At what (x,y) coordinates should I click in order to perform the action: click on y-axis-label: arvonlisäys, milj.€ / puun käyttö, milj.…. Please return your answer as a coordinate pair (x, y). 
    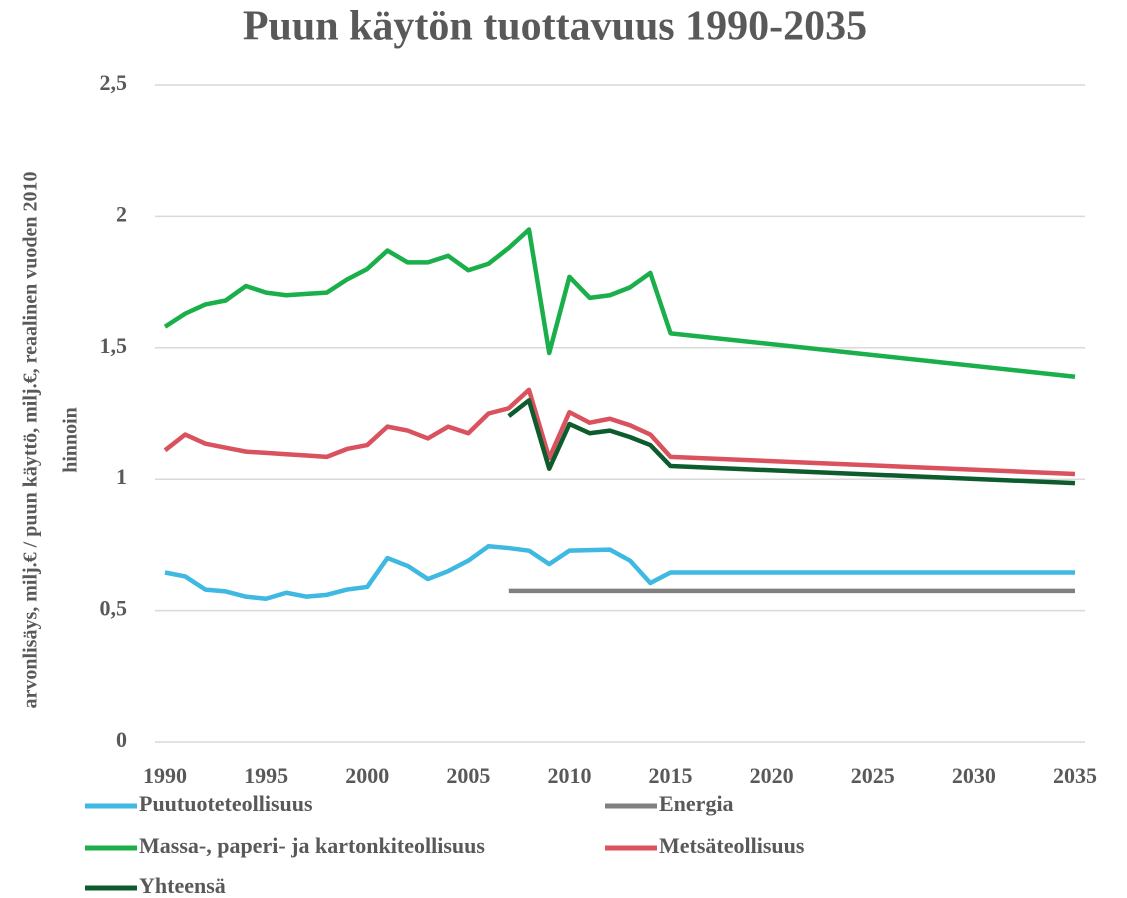
    Looking at the image, I should click on (31, 440).